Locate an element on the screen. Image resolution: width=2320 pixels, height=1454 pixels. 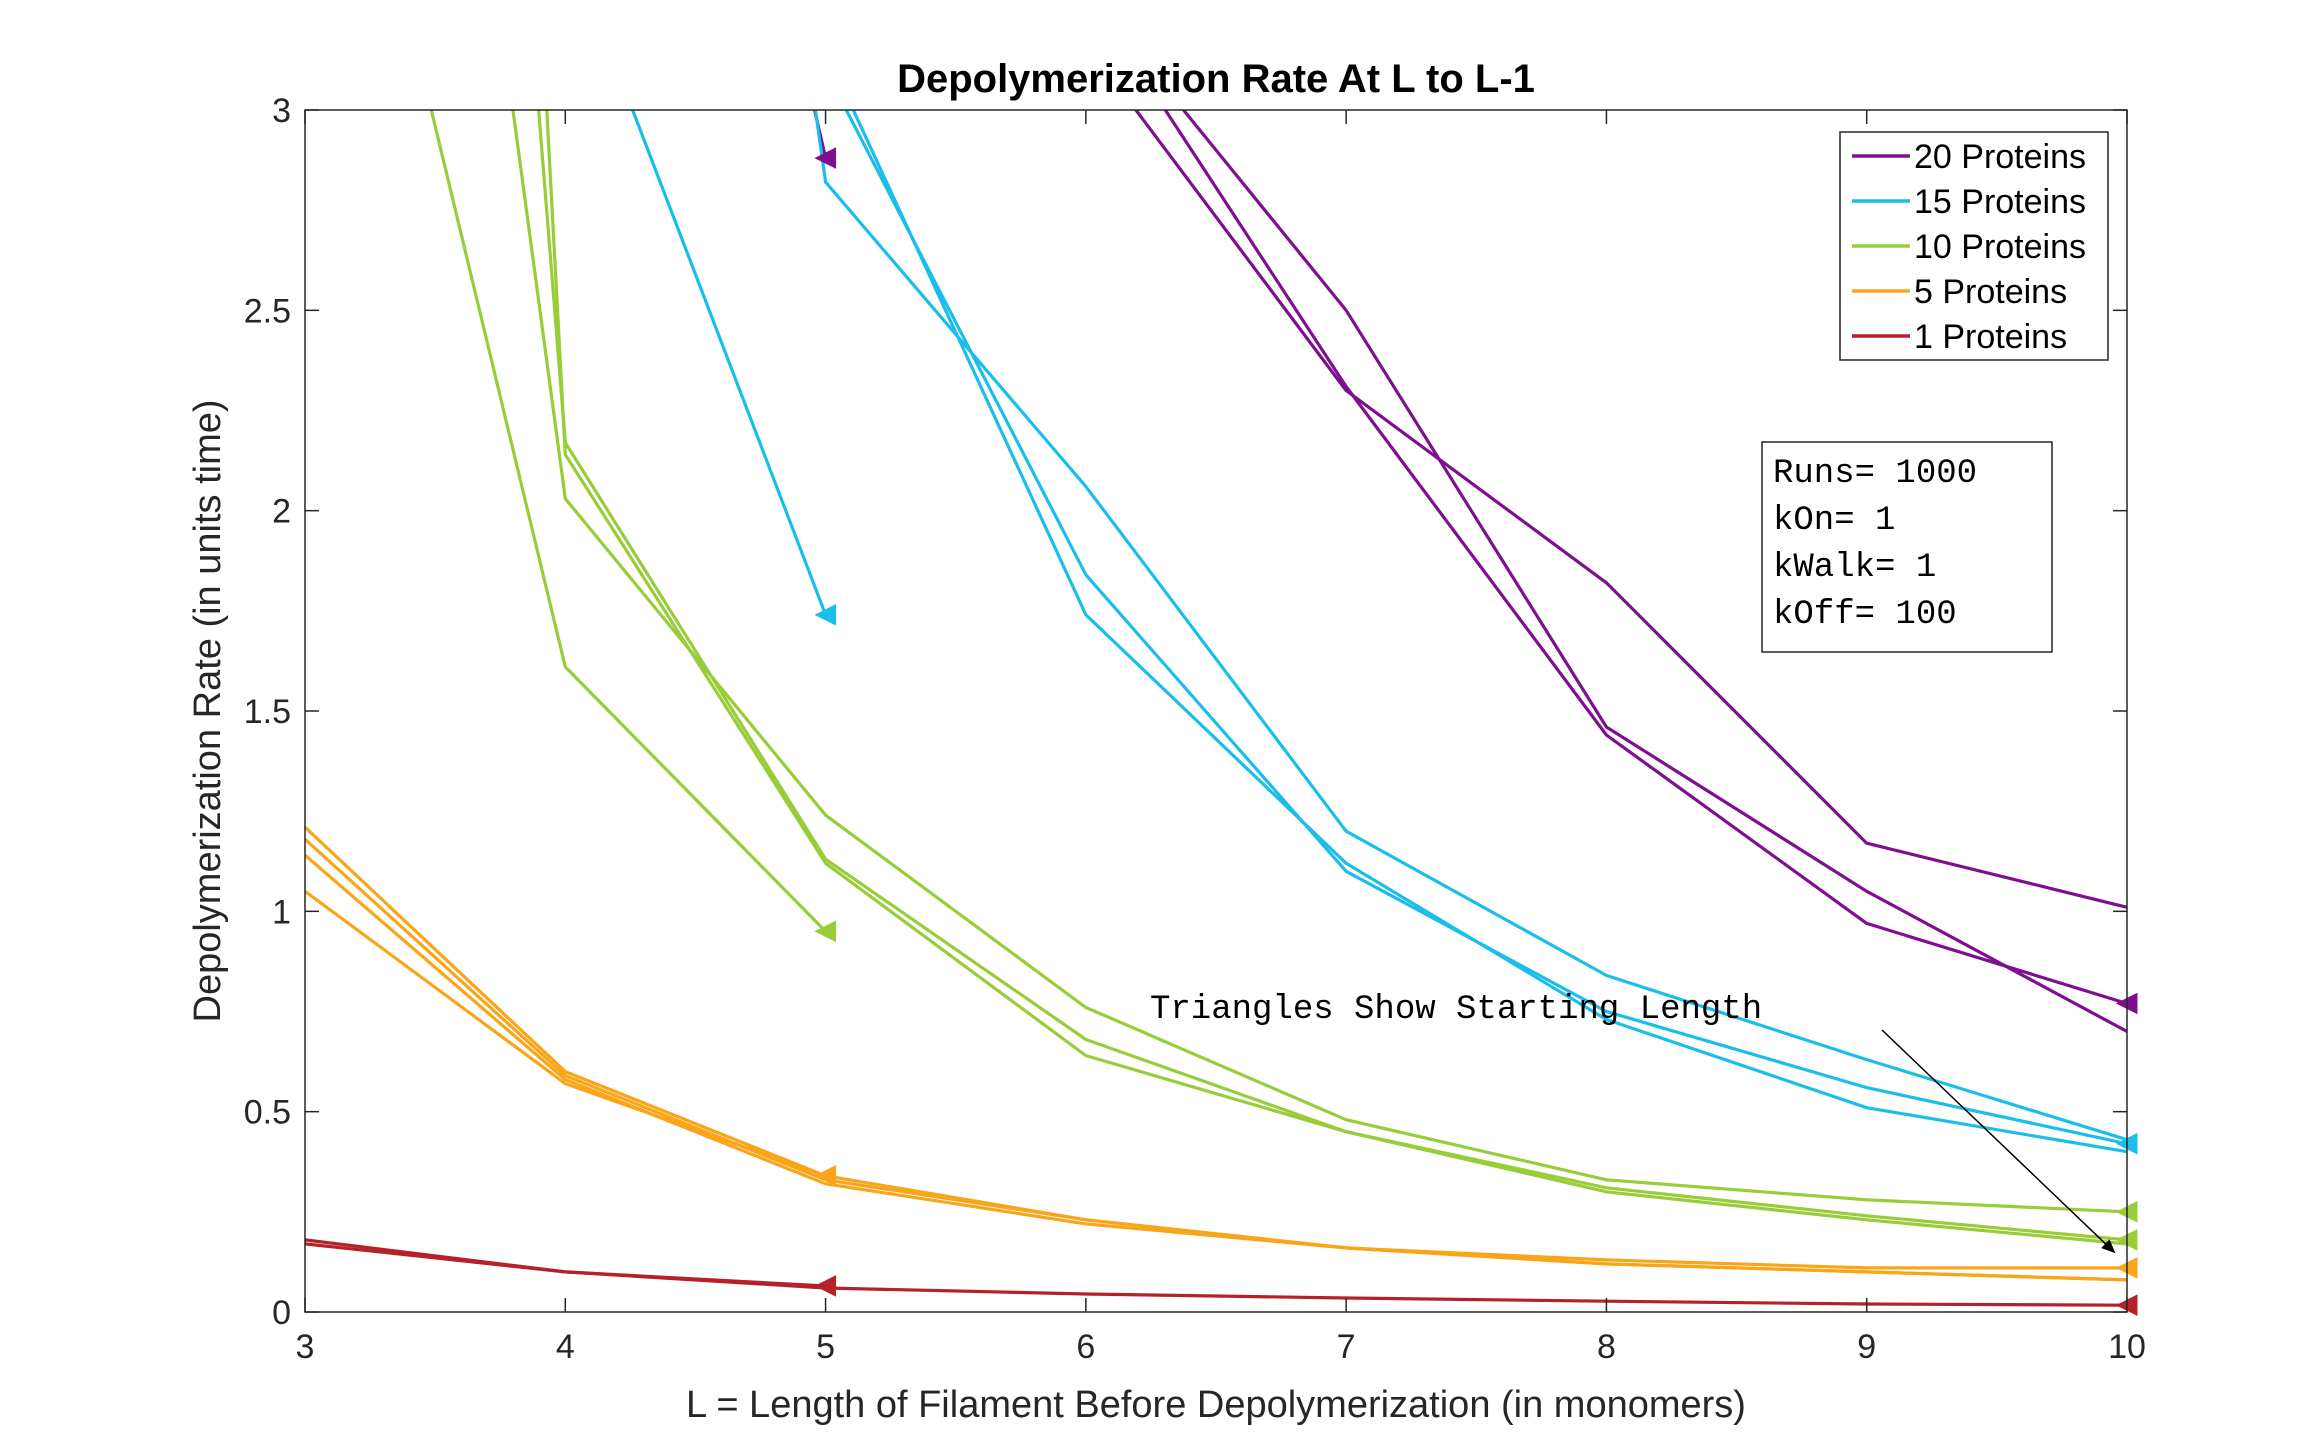
y-tick-label: 2 is located at coordinates (281, 512).